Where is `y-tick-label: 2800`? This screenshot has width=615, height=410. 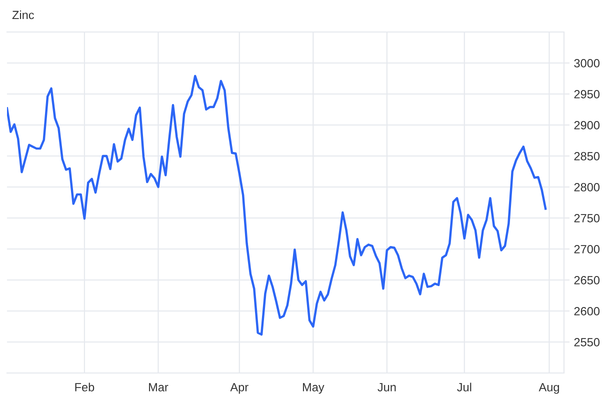 y-tick-label: 2800 is located at coordinates (587, 187).